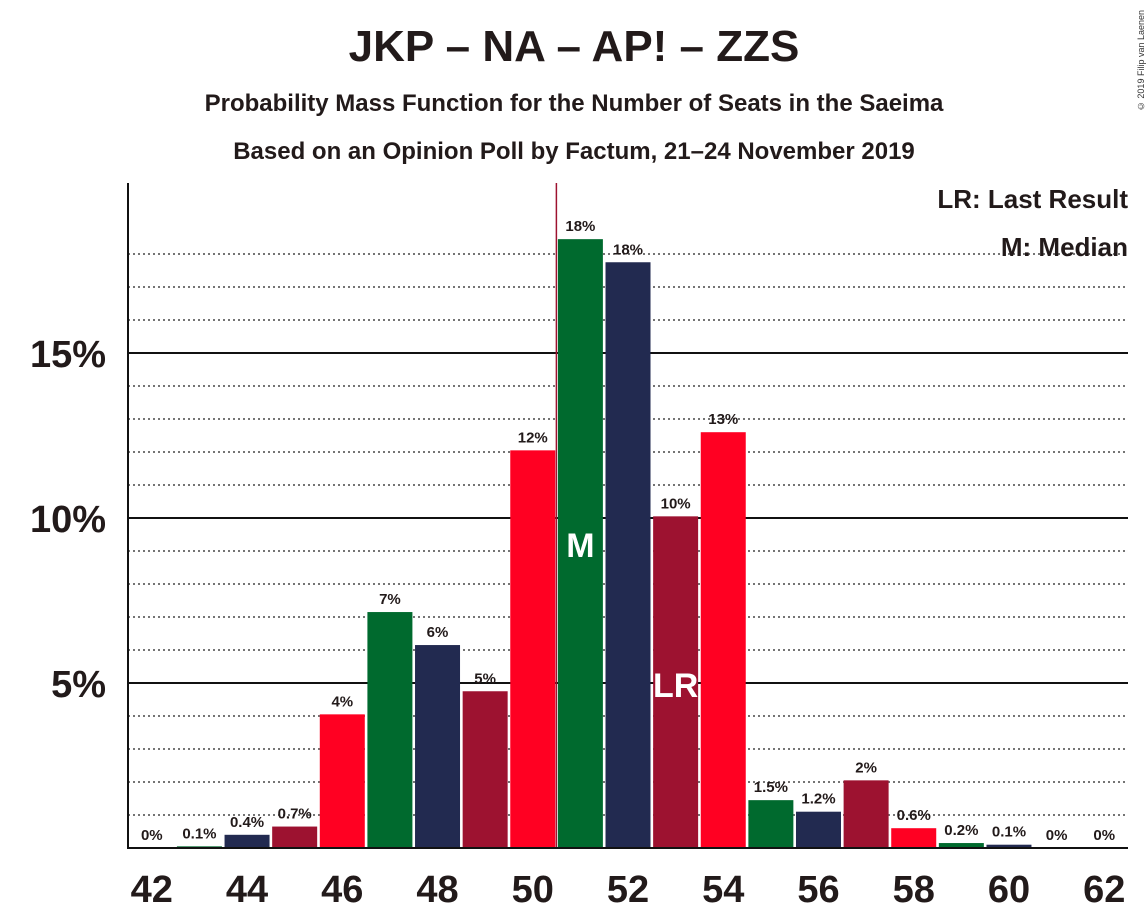 Image resolution: width=1148 pixels, height=924 pixels. What do you see at coordinates (1104, 890) in the screenshot?
I see `x-tick-label: 62` at bounding box center [1104, 890].